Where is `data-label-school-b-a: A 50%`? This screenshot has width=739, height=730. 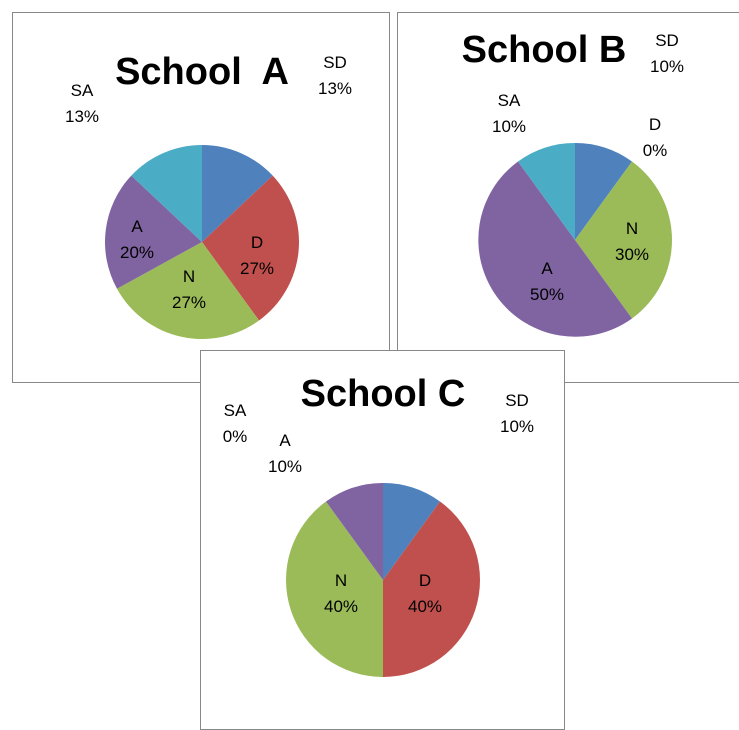 data-label-school-b-a: A 50% is located at coordinates (547, 281).